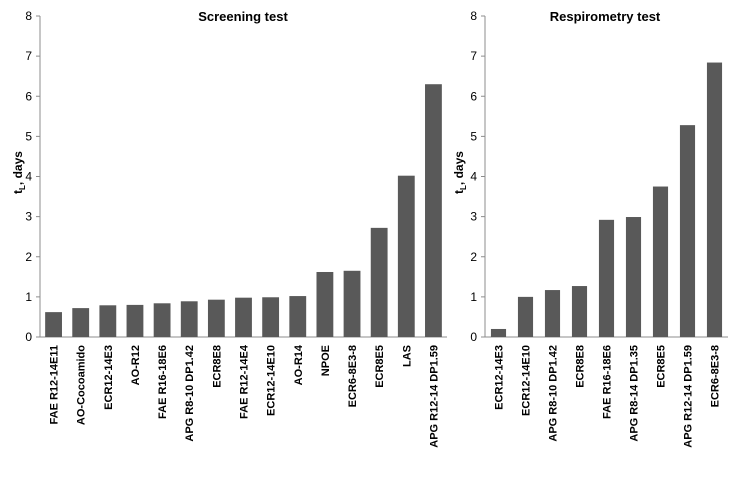  I want to click on chart-title: Respirometry test, so click(605, 16).